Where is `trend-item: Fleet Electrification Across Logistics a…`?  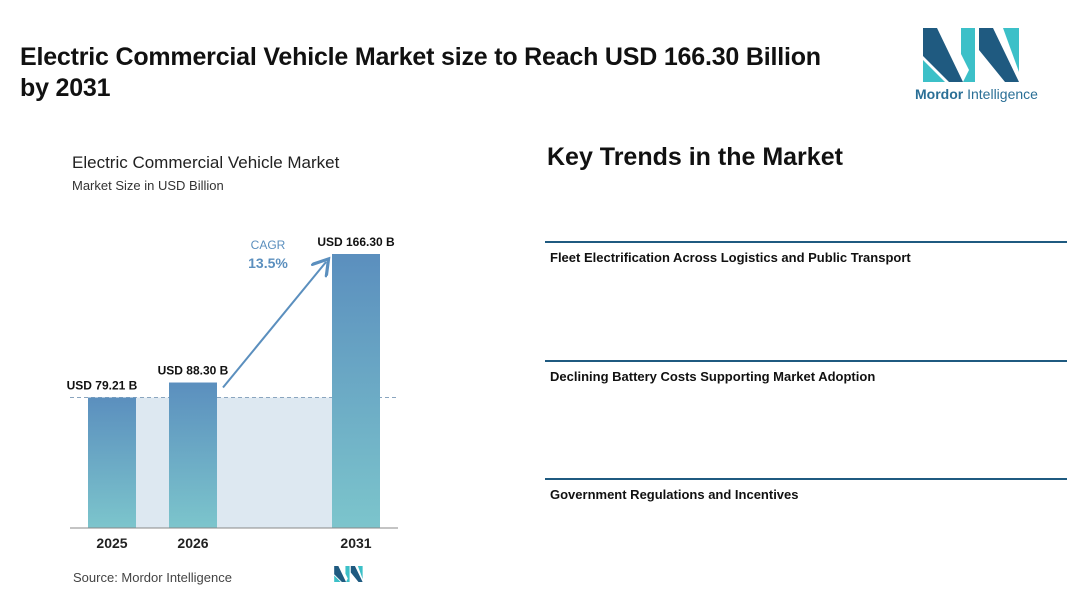 trend-item: Fleet Electrification Across Logistics a… is located at coordinates (730, 257).